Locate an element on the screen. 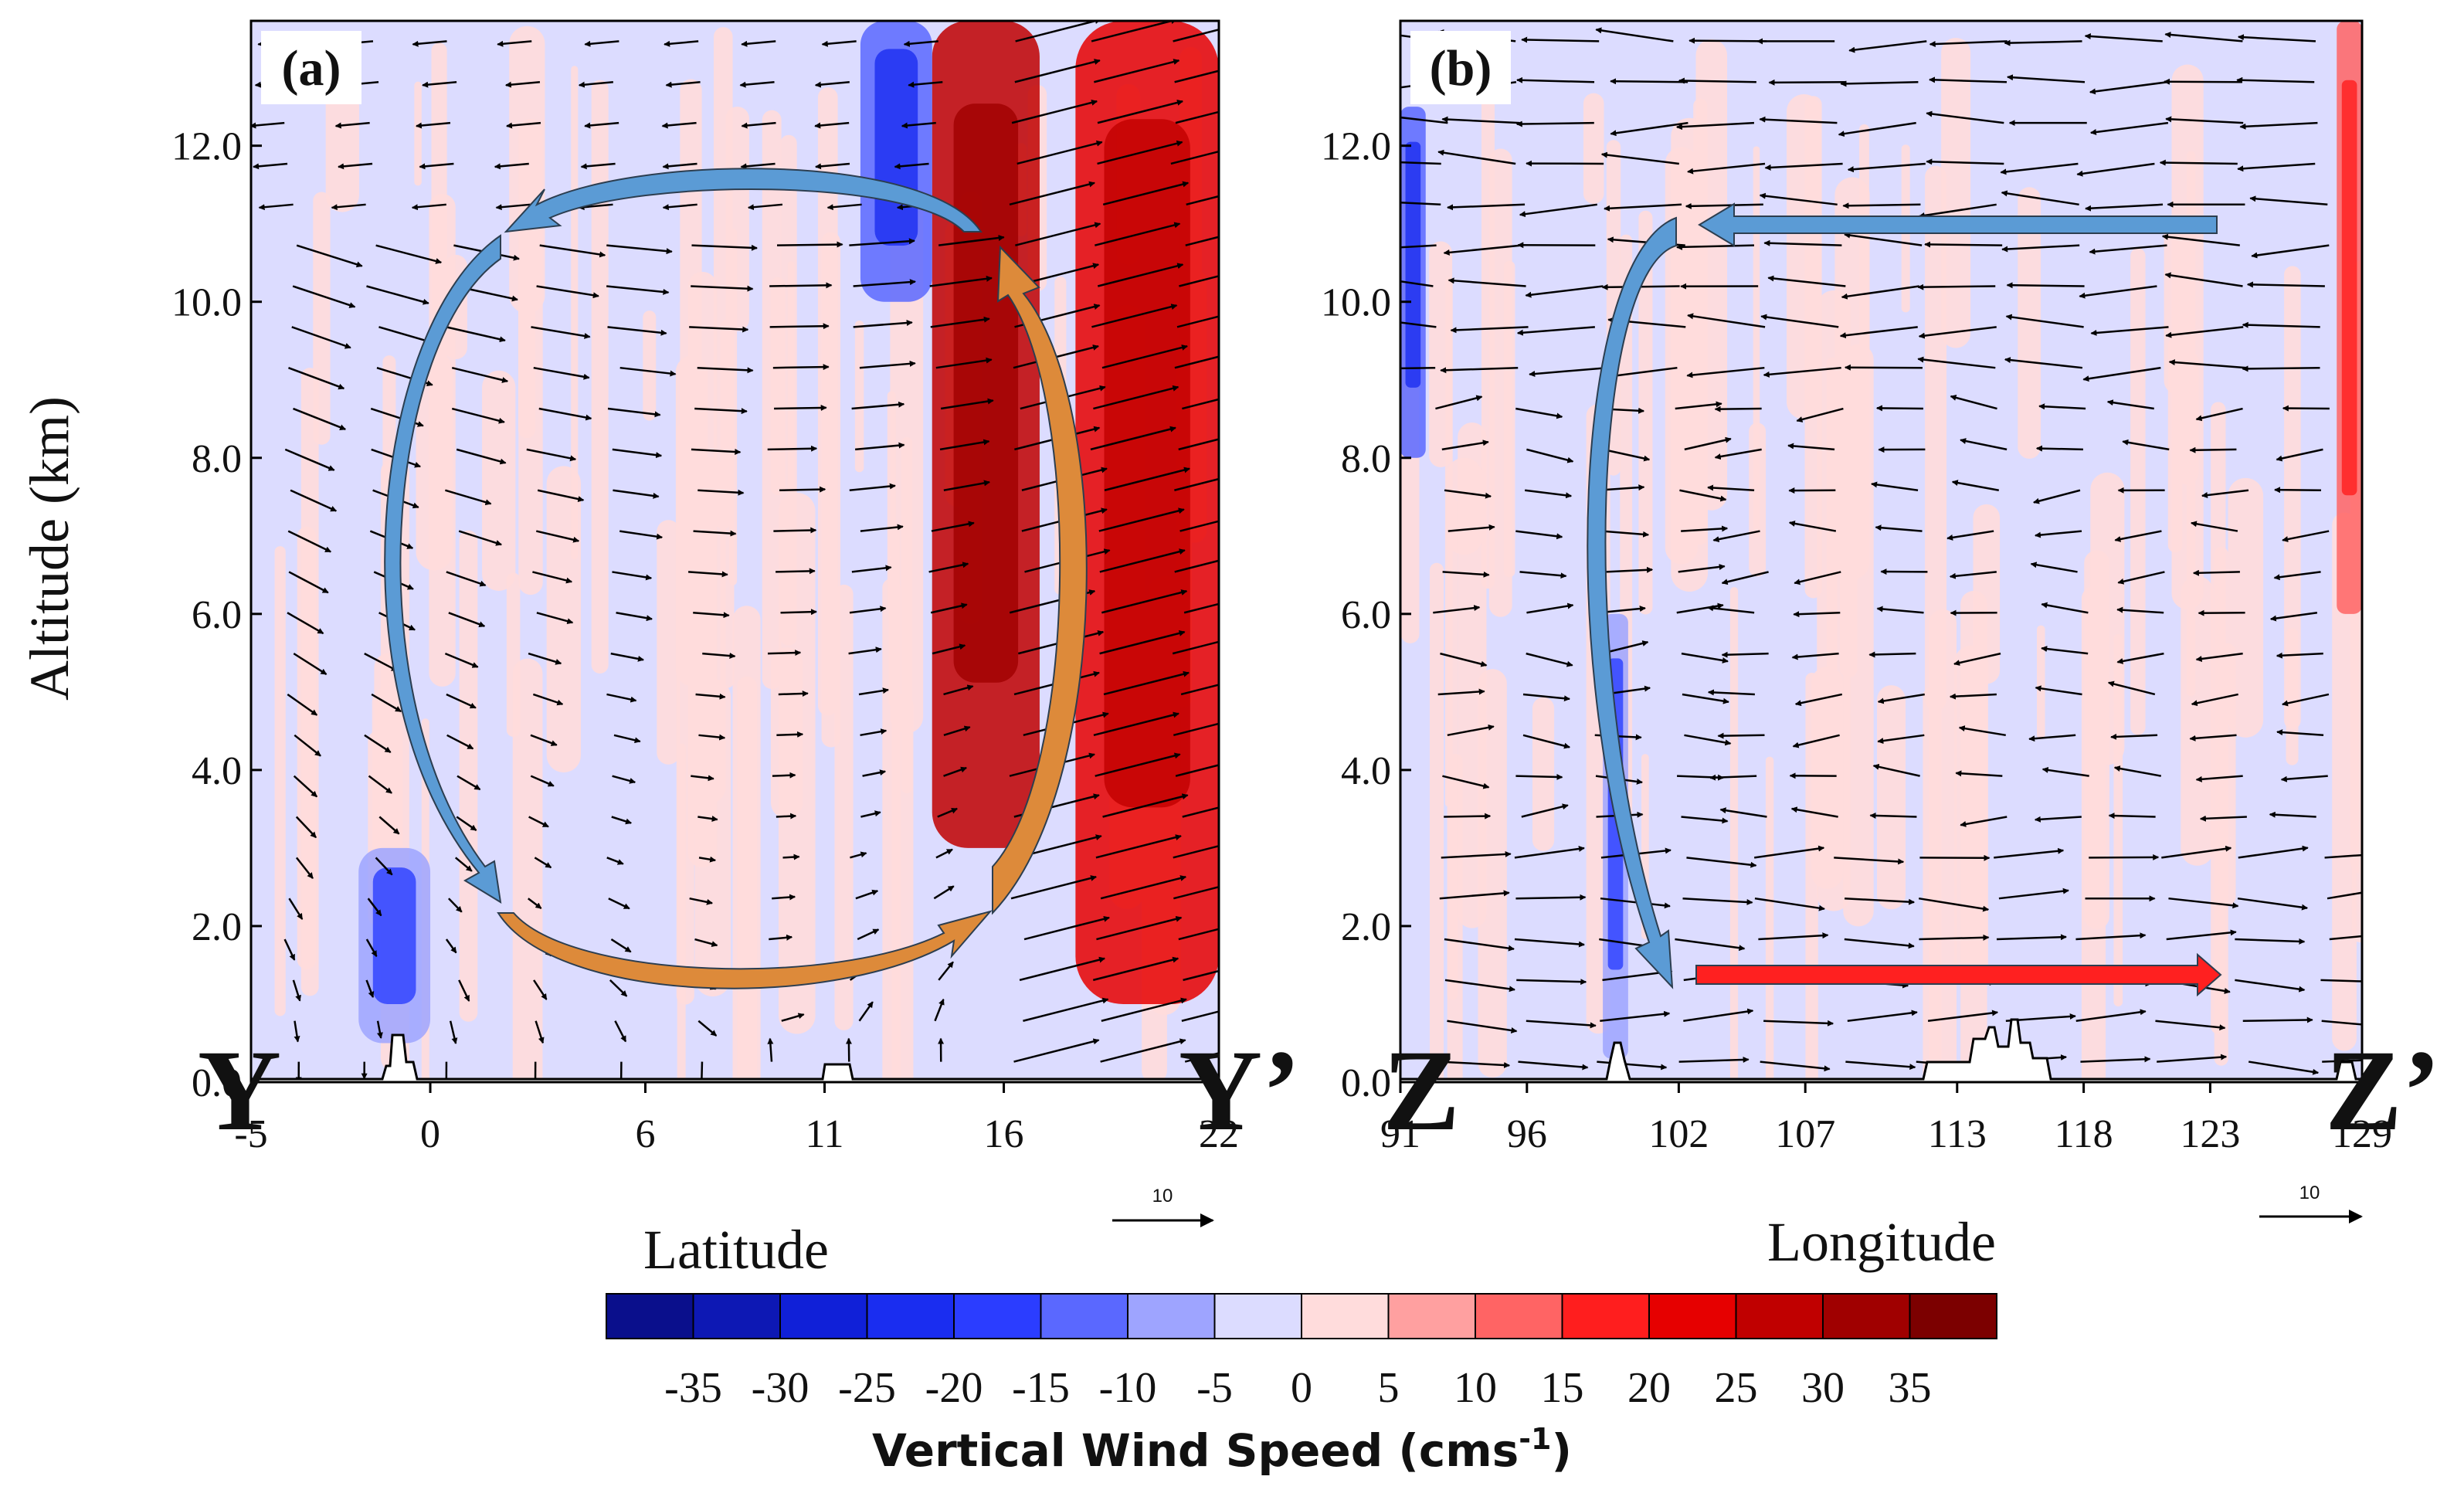  panel-a-x-label: Latitude is located at coordinates (736, 1250).